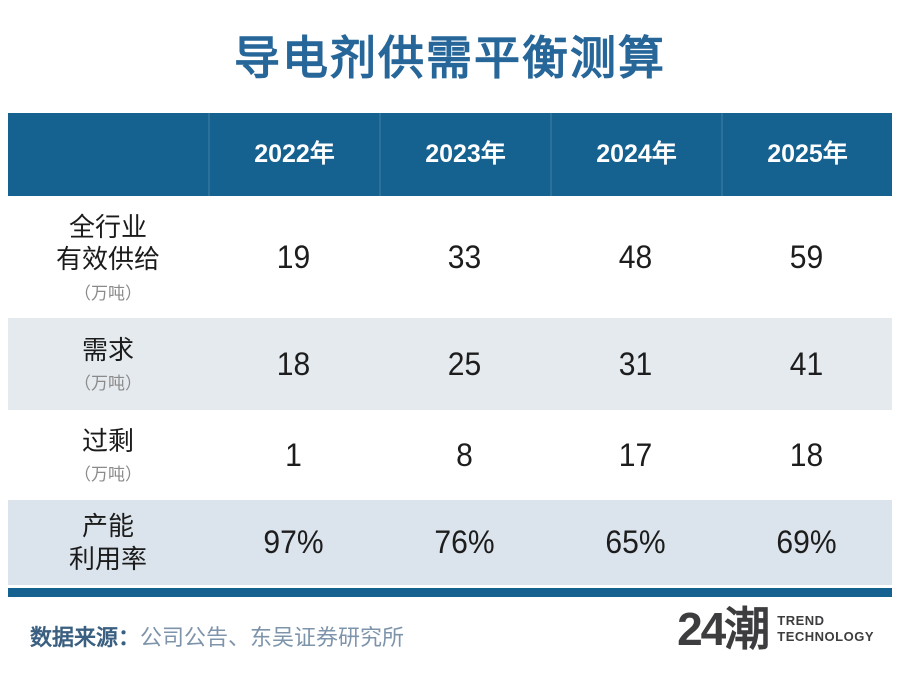  What do you see at coordinates (450, 455) in the screenshot?
I see `table-row-surplus: 过剩 （万吨） 1 8 17 18` at bounding box center [450, 455].